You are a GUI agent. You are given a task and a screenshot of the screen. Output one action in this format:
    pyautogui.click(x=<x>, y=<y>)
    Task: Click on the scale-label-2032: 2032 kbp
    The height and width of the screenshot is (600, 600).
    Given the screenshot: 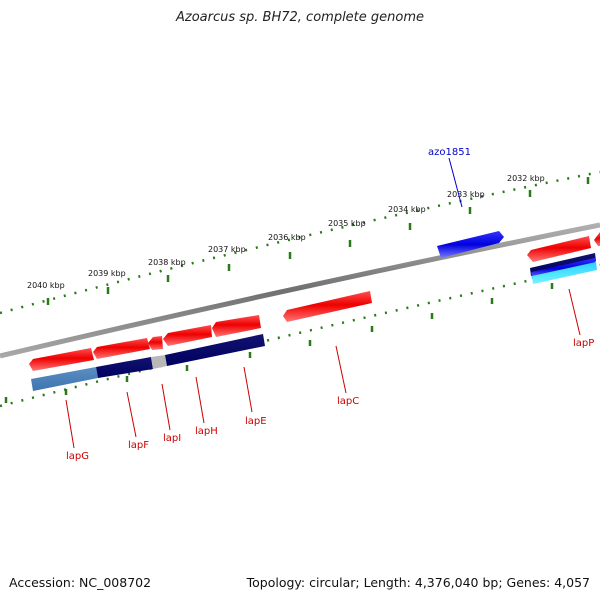 What is the action you would take?
    pyautogui.click(x=526, y=178)
    